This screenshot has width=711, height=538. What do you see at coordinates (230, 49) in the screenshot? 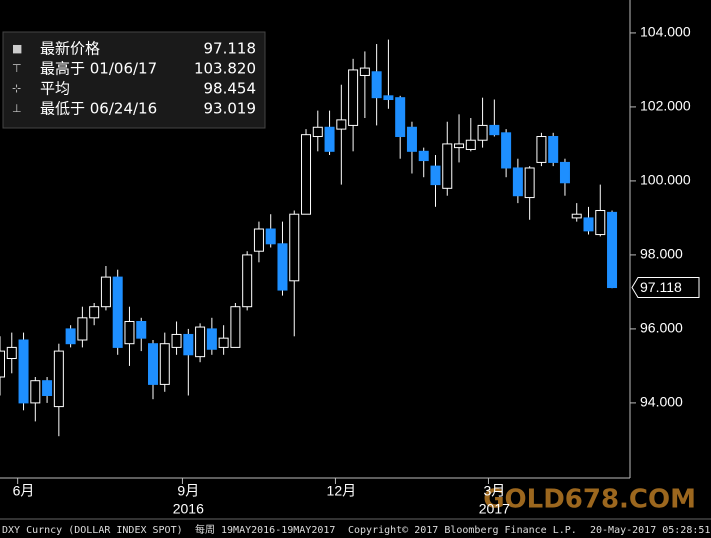
I see `legend-value: 97.118` at bounding box center [230, 49].